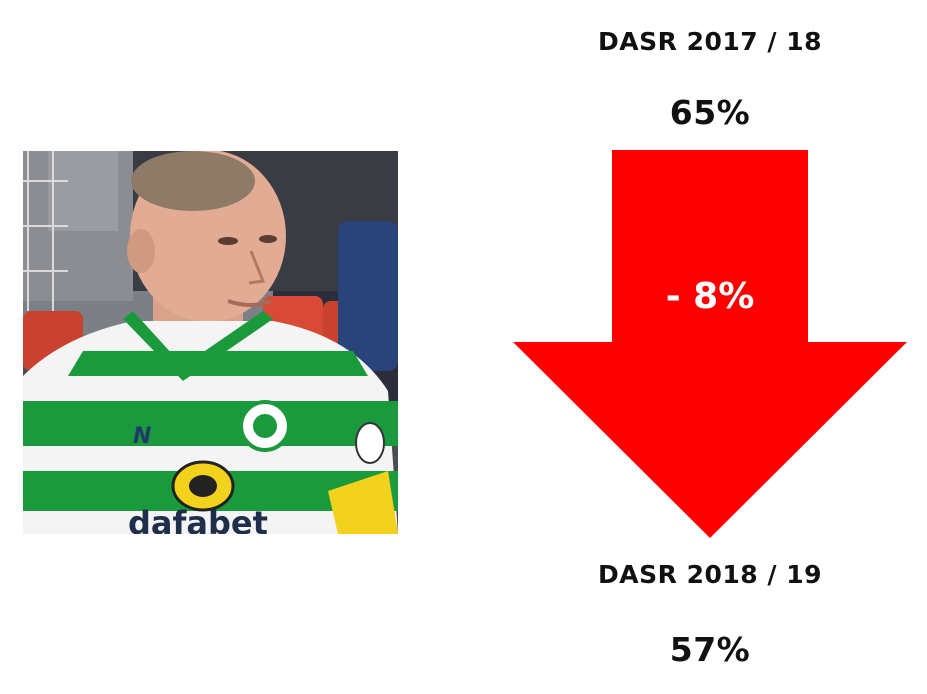 Image resolution: width=927 pixels, height=694 pixels. I want to click on value-after: 57%, so click(710, 649).